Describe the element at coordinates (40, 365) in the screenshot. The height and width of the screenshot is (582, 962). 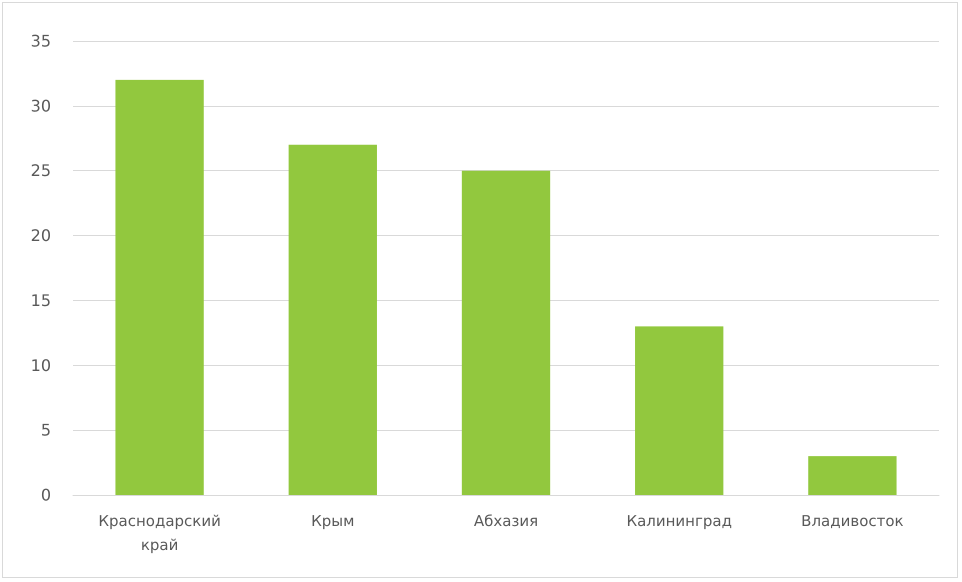
I see `y-tick-label: 10` at that location.